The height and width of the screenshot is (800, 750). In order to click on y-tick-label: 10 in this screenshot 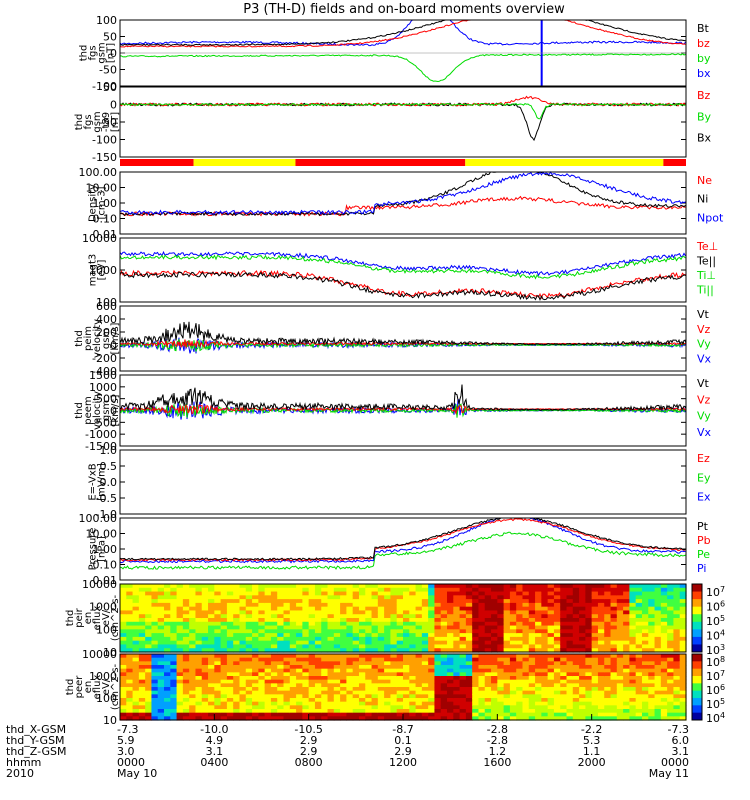, I will do `click(110, 652)`.